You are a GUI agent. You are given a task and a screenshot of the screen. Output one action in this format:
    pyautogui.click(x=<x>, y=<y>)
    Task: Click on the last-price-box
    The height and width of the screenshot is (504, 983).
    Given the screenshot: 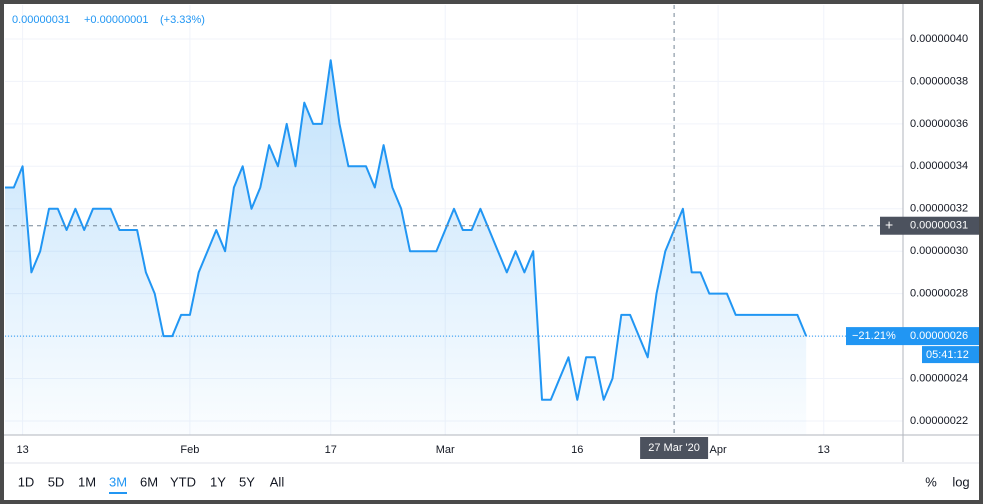 What is the action you would take?
    pyautogui.click(x=912, y=336)
    